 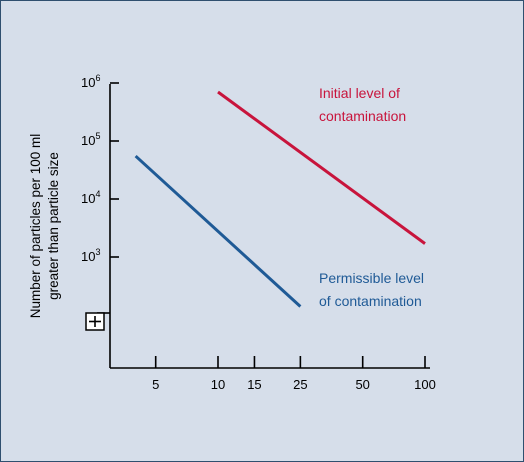 What do you see at coordinates (425, 384) in the screenshot?
I see `x-tick-label: 100` at bounding box center [425, 384].